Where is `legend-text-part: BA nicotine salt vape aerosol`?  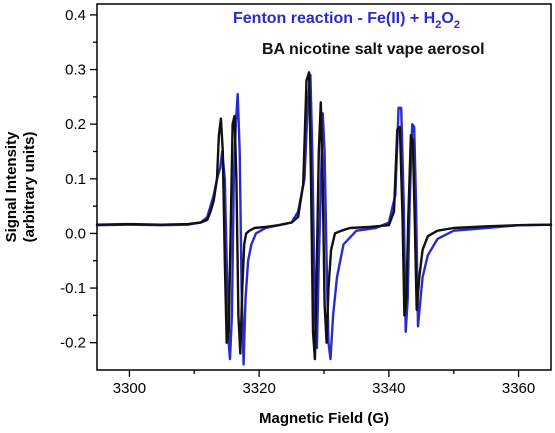 legend-text-part: BA nicotine salt vape aerosol is located at coordinates (373, 49).